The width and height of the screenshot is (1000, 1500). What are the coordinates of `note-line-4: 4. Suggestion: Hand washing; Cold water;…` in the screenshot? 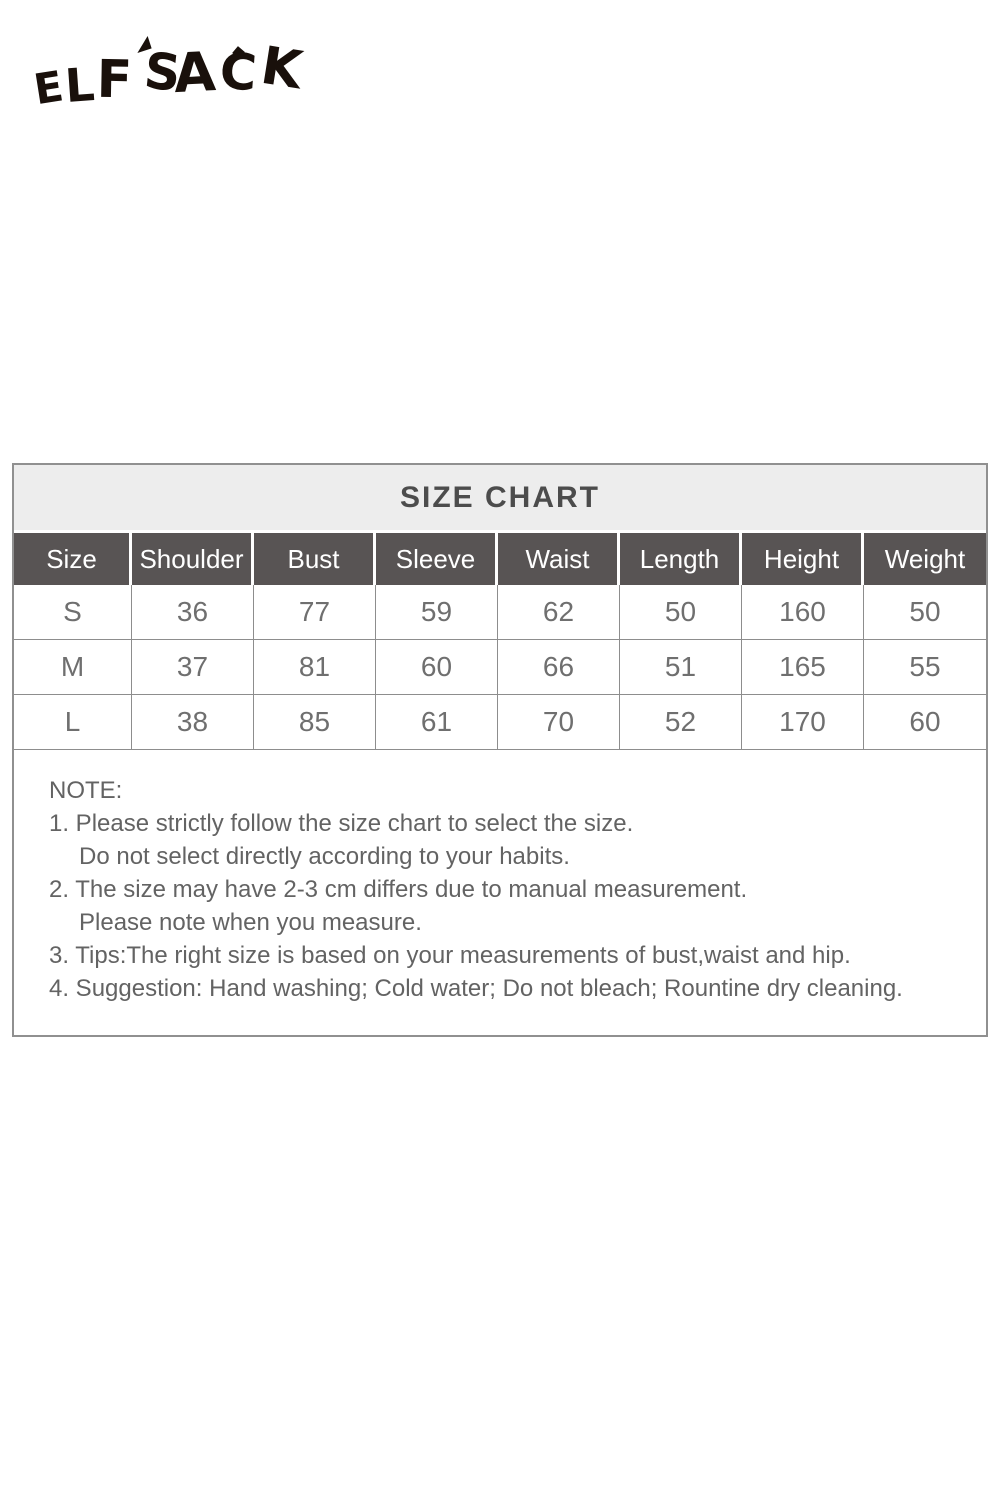 It's located at (476, 988).